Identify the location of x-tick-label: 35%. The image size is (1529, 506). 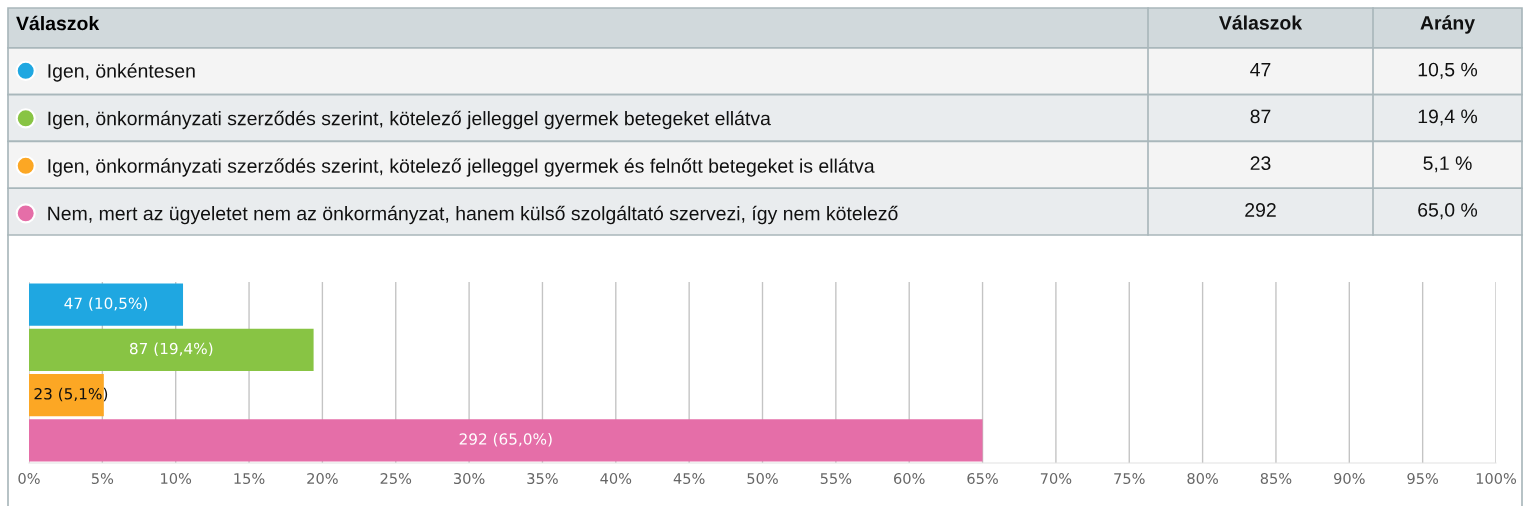
(542, 478).